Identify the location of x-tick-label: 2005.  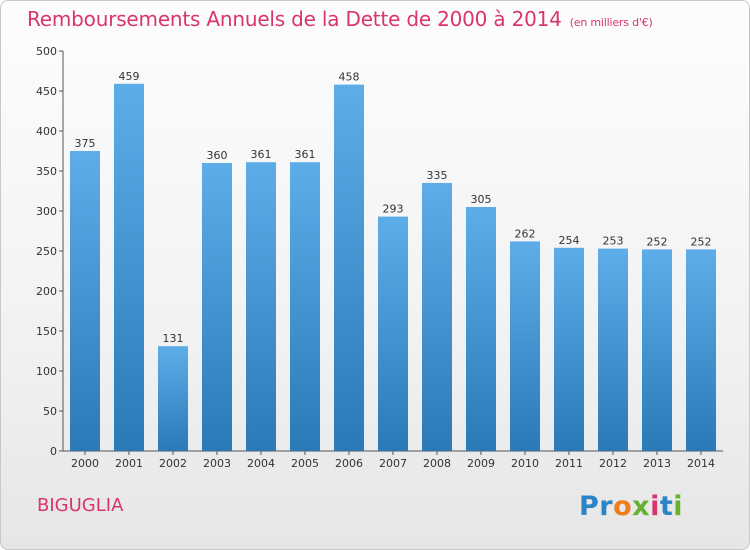
(305, 463).